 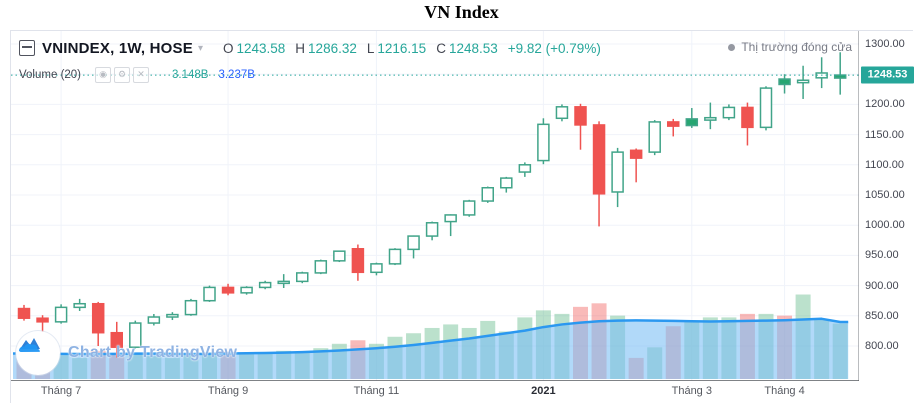 I want to click on price-axis-label: 1000.00, so click(x=885, y=225).